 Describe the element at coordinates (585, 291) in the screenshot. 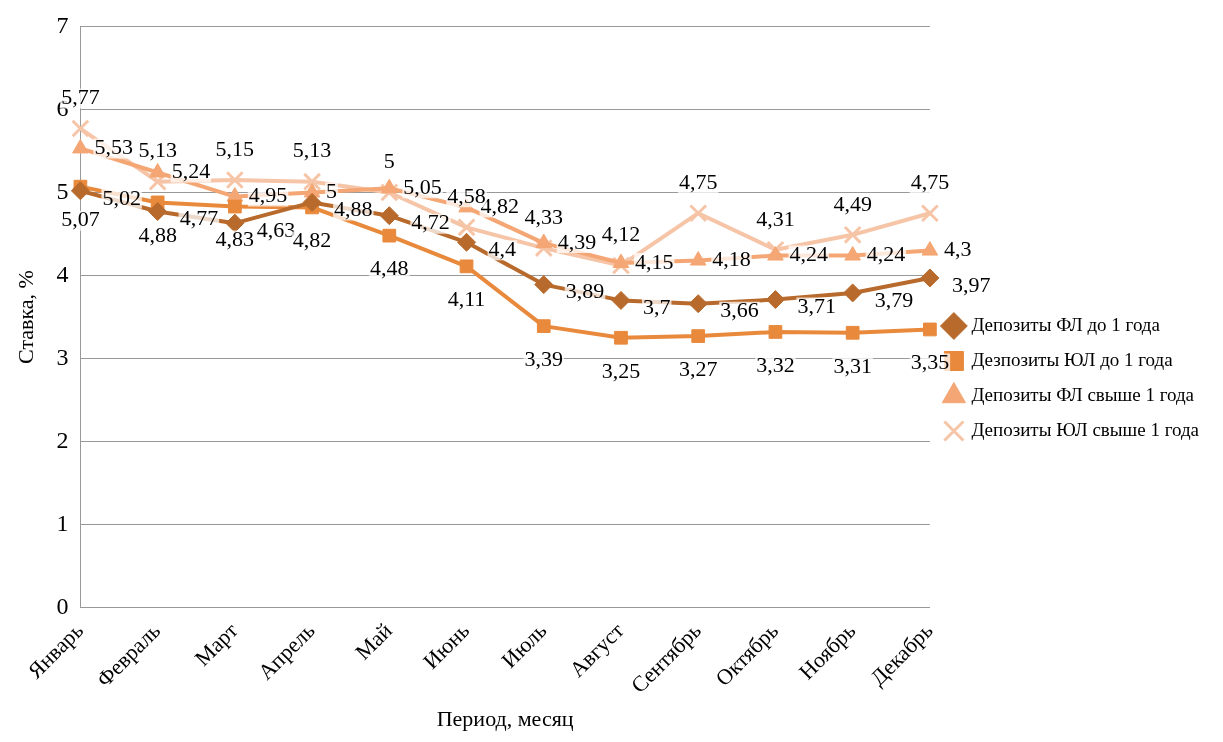

I see `data-label: 3,89` at that location.